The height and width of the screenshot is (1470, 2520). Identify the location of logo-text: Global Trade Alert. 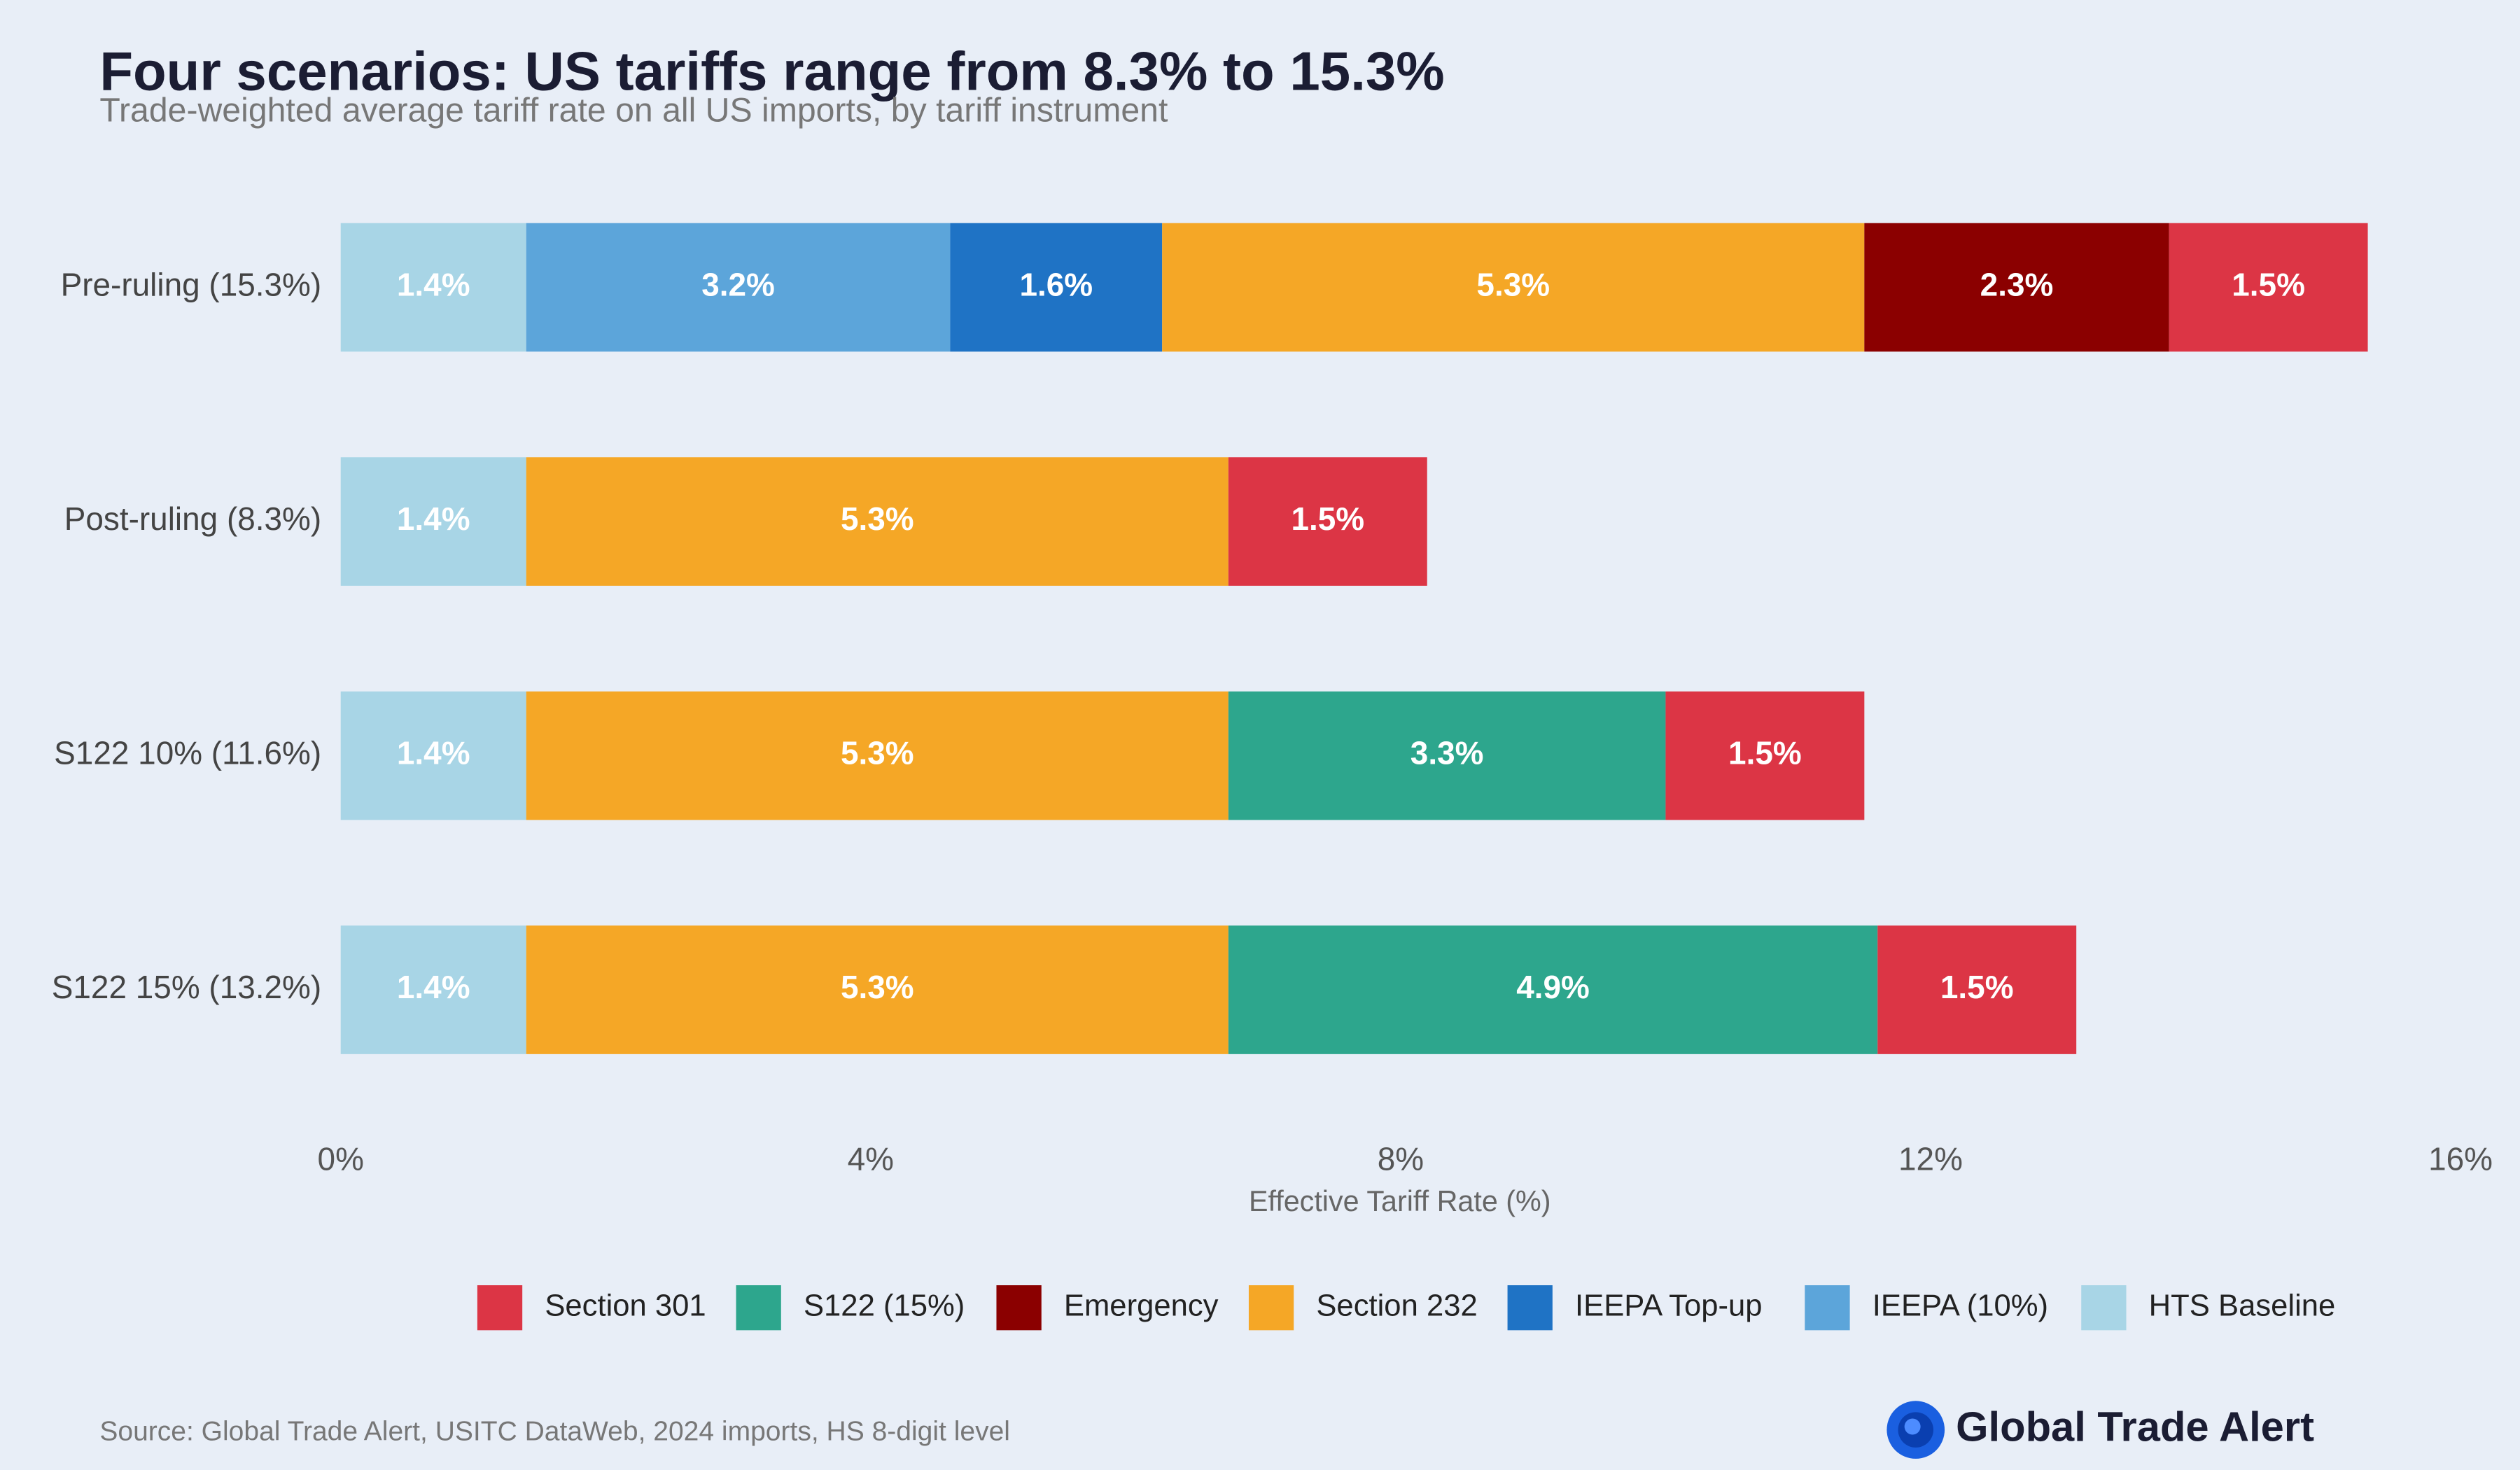
(2135, 1426).